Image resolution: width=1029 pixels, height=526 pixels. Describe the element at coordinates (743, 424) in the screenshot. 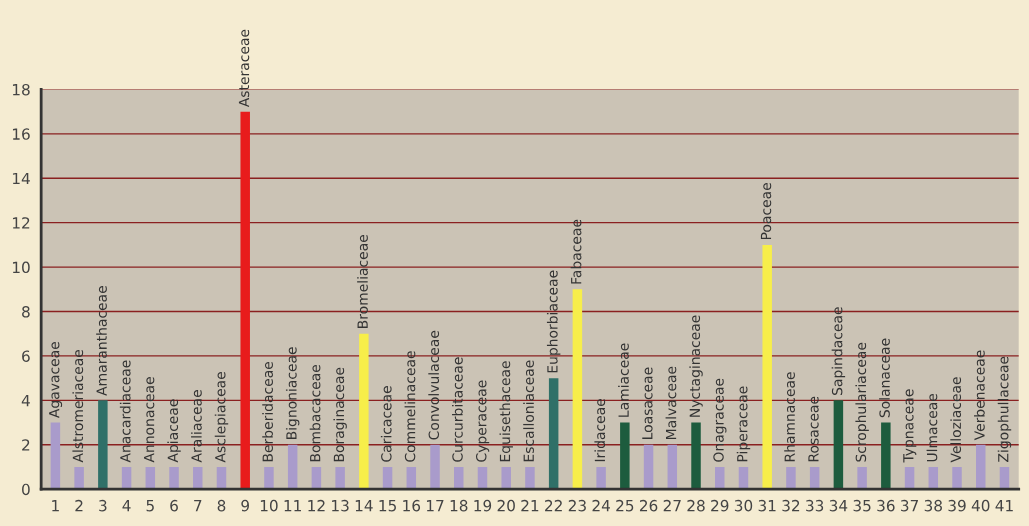

I see `annotation: Piperaceae` at that location.